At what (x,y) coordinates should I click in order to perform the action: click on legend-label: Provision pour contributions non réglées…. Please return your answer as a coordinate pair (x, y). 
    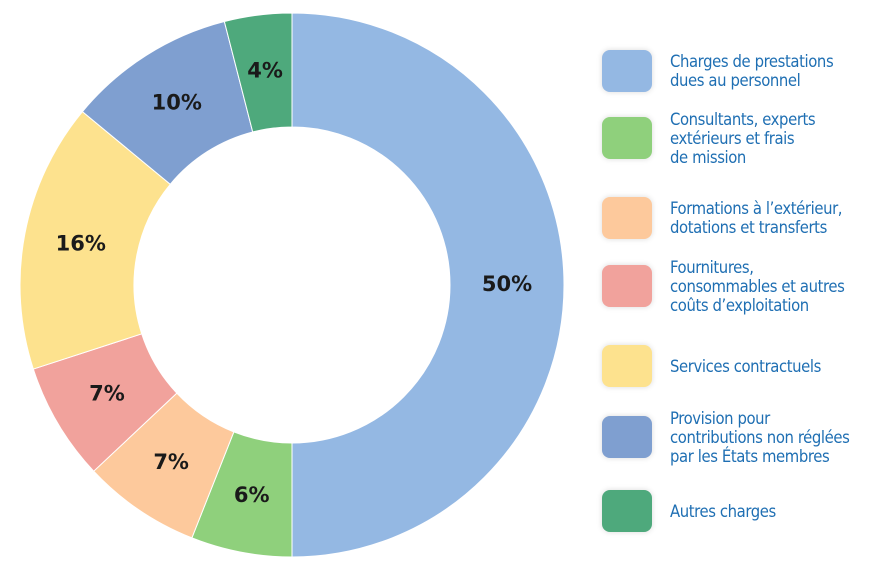
    Looking at the image, I should click on (760, 437).